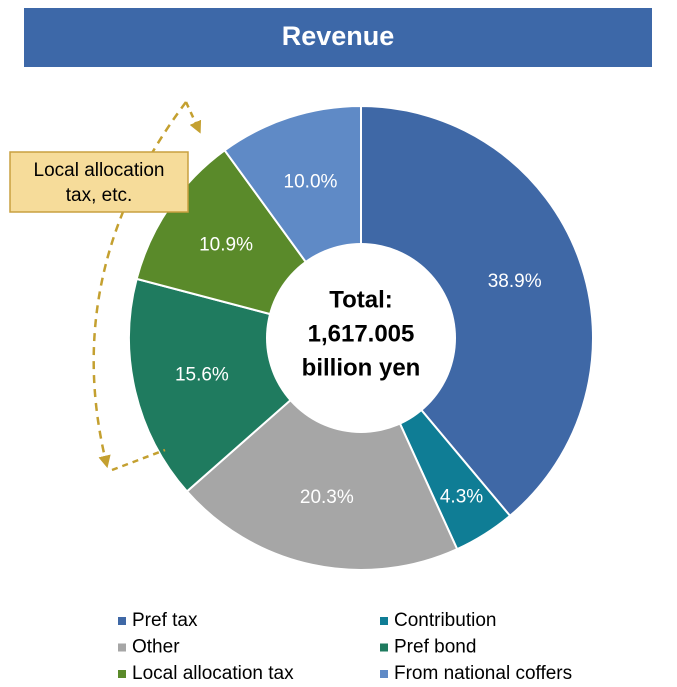 The image size is (677, 687). Describe the element at coordinates (461, 496) in the screenshot. I see `data-label: 4.3%` at that location.